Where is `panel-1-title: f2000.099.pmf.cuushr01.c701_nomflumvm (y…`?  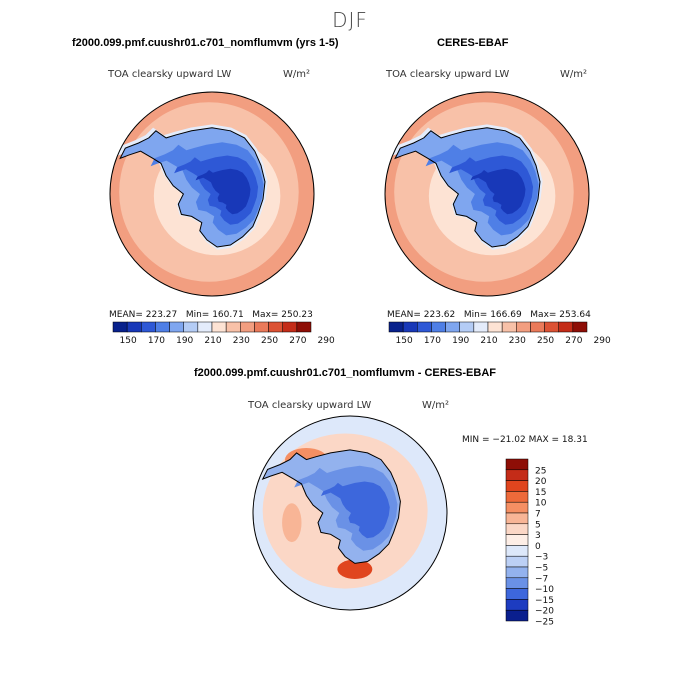
panel-1-title: f2000.099.pmf.cuushr01.c701_nomflumvm (y… is located at coordinates (205, 43).